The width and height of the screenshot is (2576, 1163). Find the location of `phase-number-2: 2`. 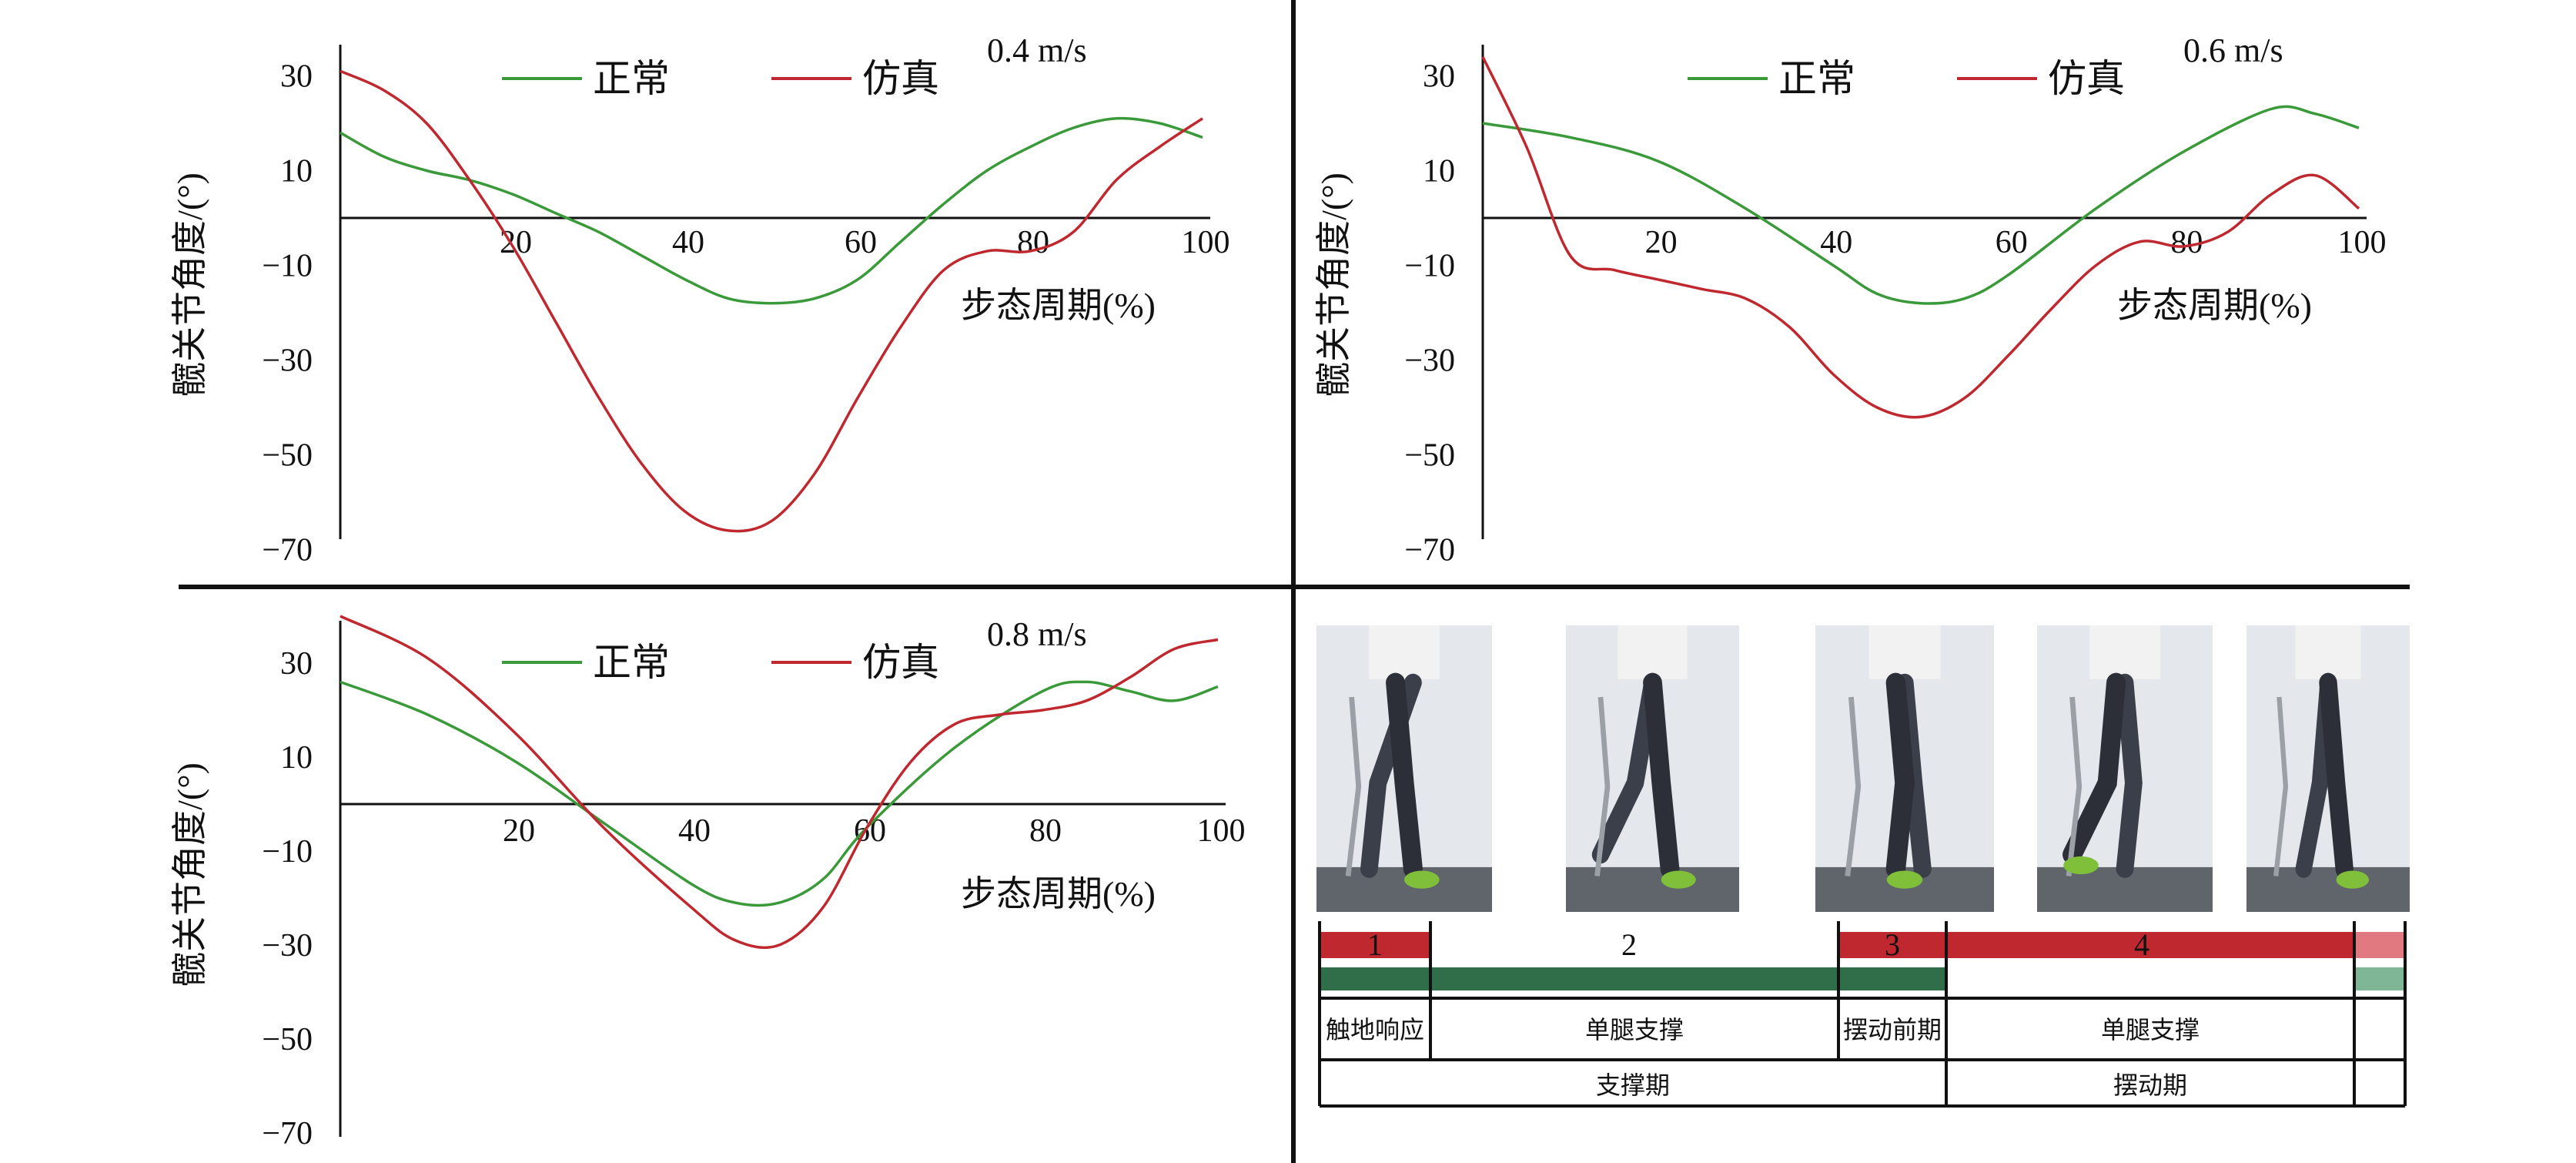

phase-number-2: 2 is located at coordinates (1629, 944).